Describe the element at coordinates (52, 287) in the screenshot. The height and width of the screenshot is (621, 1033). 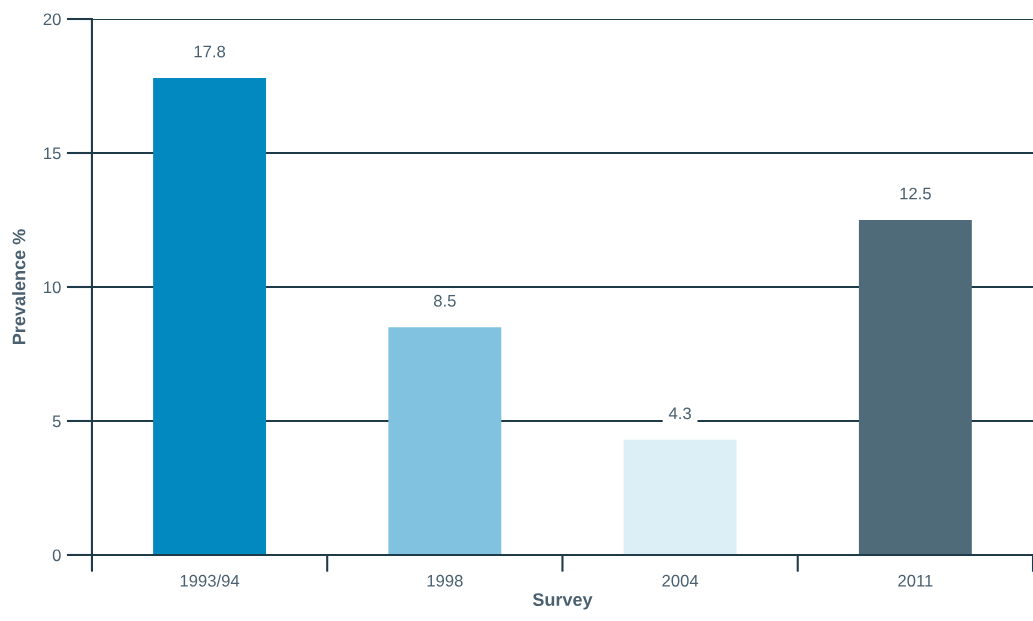
I see `y-tick-label: 10` at that location.